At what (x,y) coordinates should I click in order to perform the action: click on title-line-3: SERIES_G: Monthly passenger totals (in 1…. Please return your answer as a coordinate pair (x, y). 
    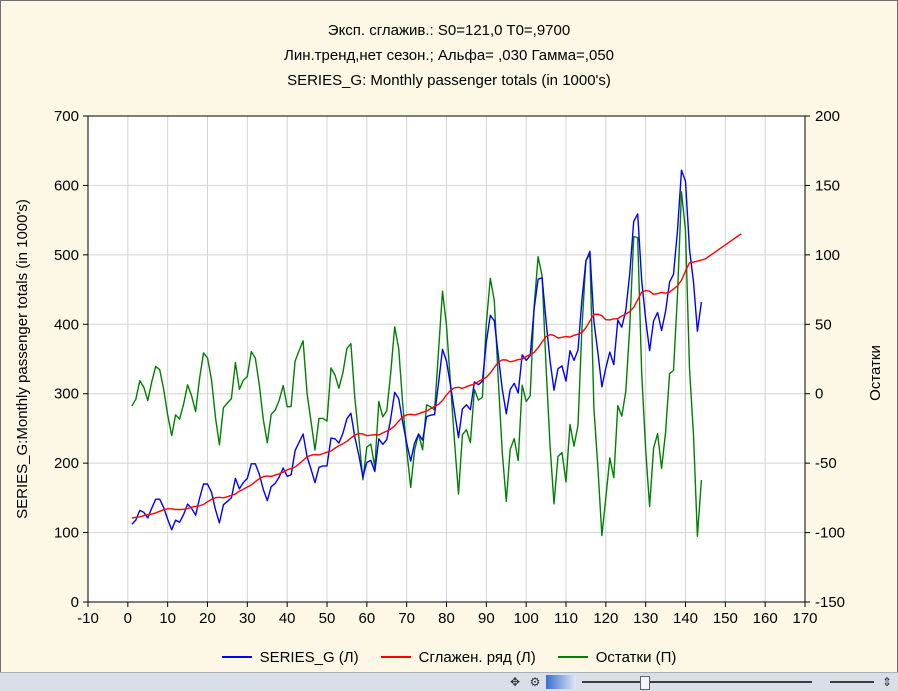
    Looking at the image, I should click on (449, 80).